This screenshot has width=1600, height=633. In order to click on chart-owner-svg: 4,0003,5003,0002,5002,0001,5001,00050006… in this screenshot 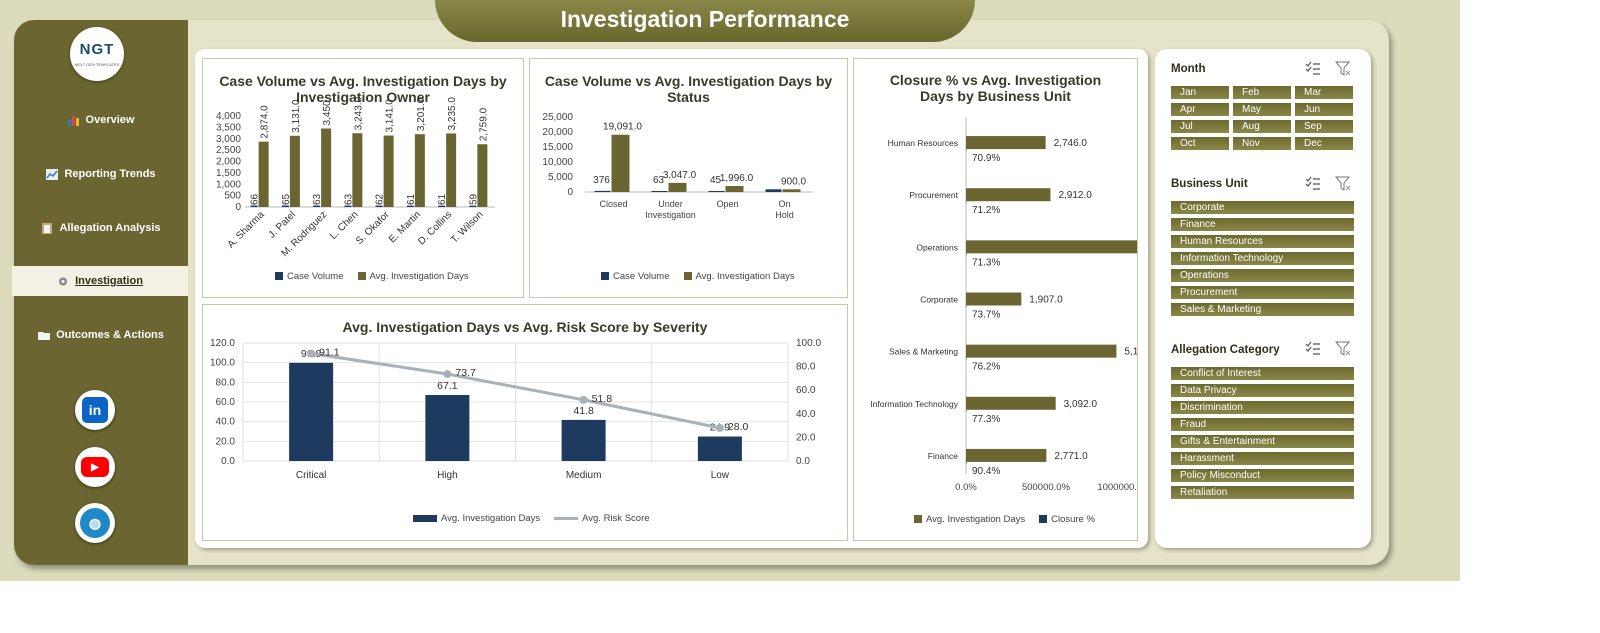, I will do `click(355, 177)`.